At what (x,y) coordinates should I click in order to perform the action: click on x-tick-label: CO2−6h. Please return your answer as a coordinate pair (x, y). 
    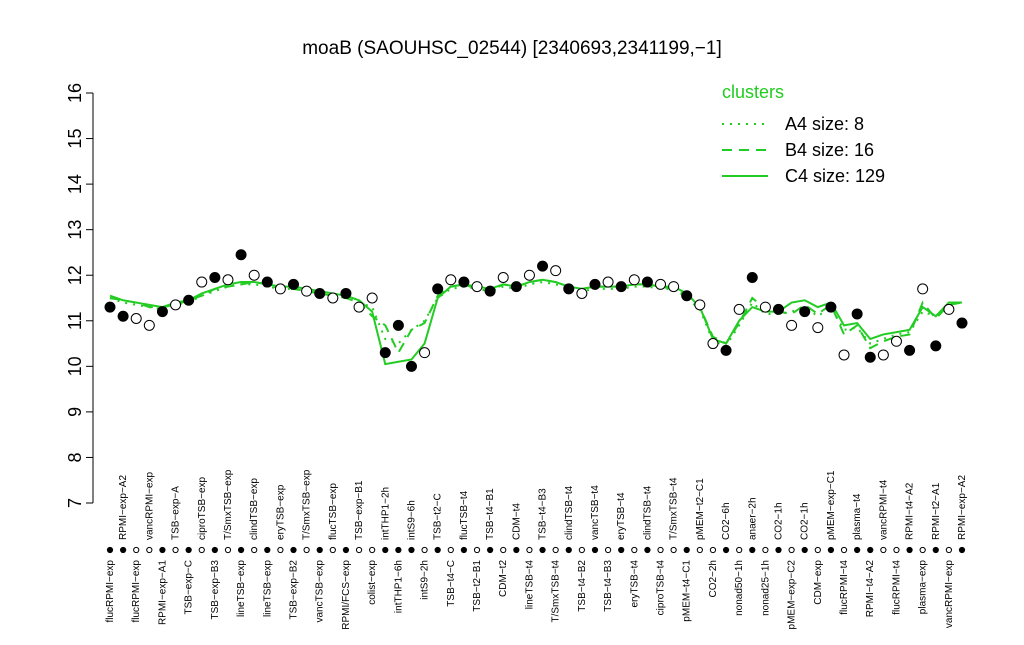
    Looking at the image, I should click on (726, 521).